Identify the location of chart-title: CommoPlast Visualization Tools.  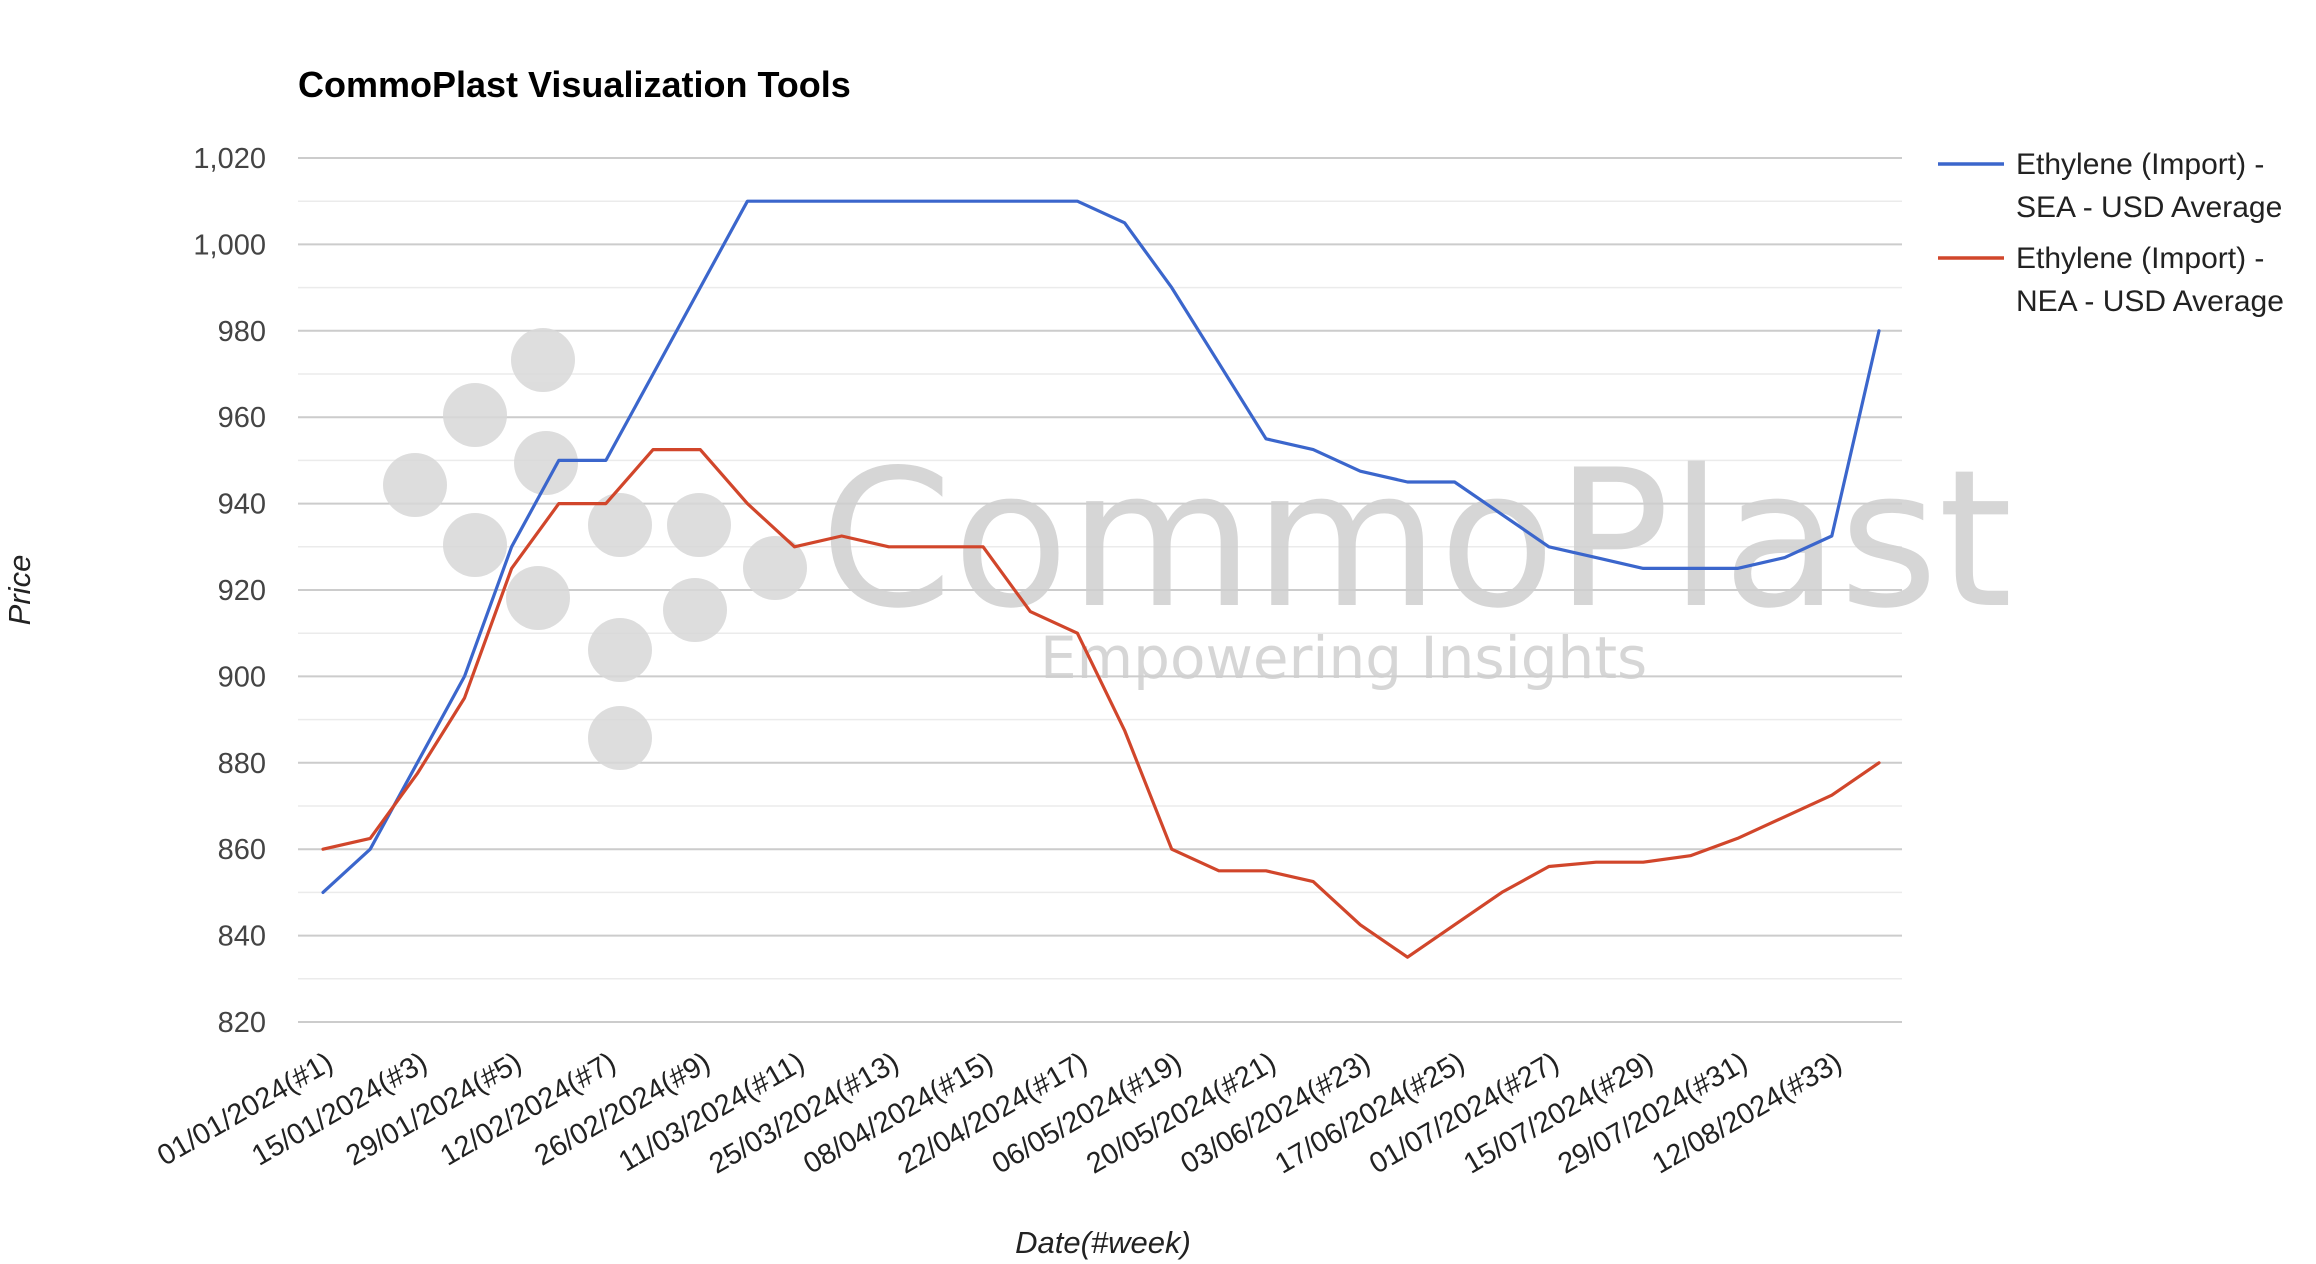
(574, 84).